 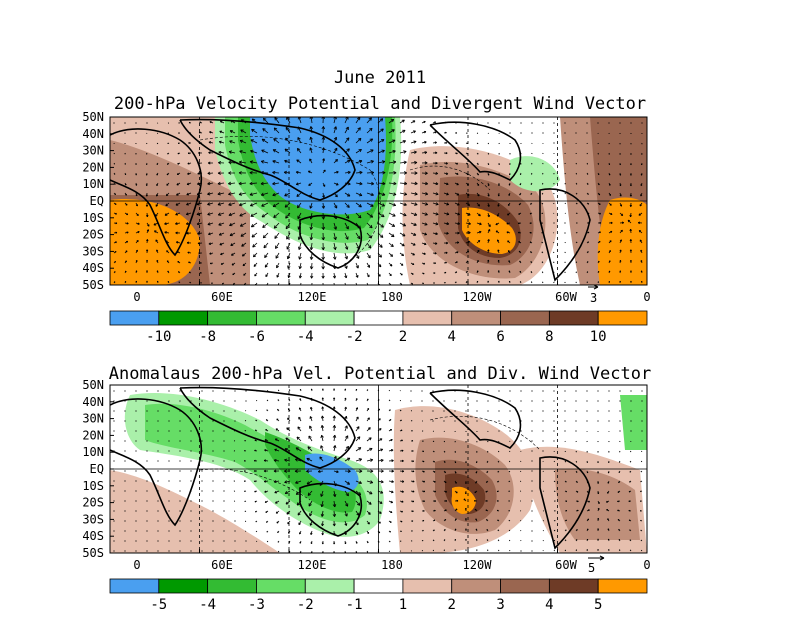 What do you see at coordinates (378, 327) in the screenshot?
I see `top-colorbar: -10 -8 -6 -4 -2 2 4 6 8 10` at bounding box center [378, 327].